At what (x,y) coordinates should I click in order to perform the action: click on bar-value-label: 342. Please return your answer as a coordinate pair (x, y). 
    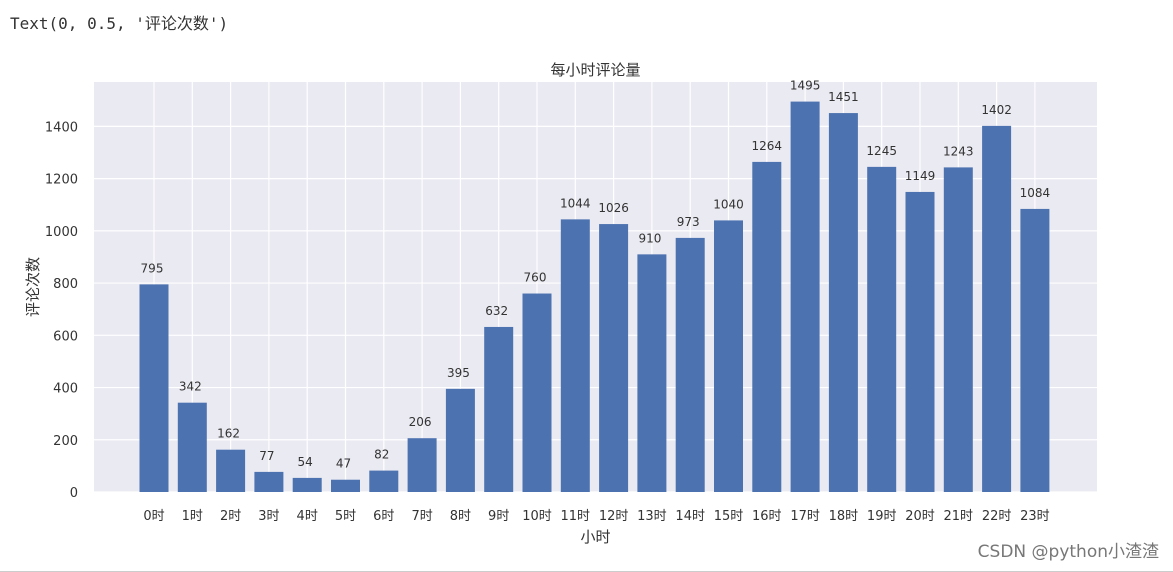
    Looking at the image, I should click on (190, 387).